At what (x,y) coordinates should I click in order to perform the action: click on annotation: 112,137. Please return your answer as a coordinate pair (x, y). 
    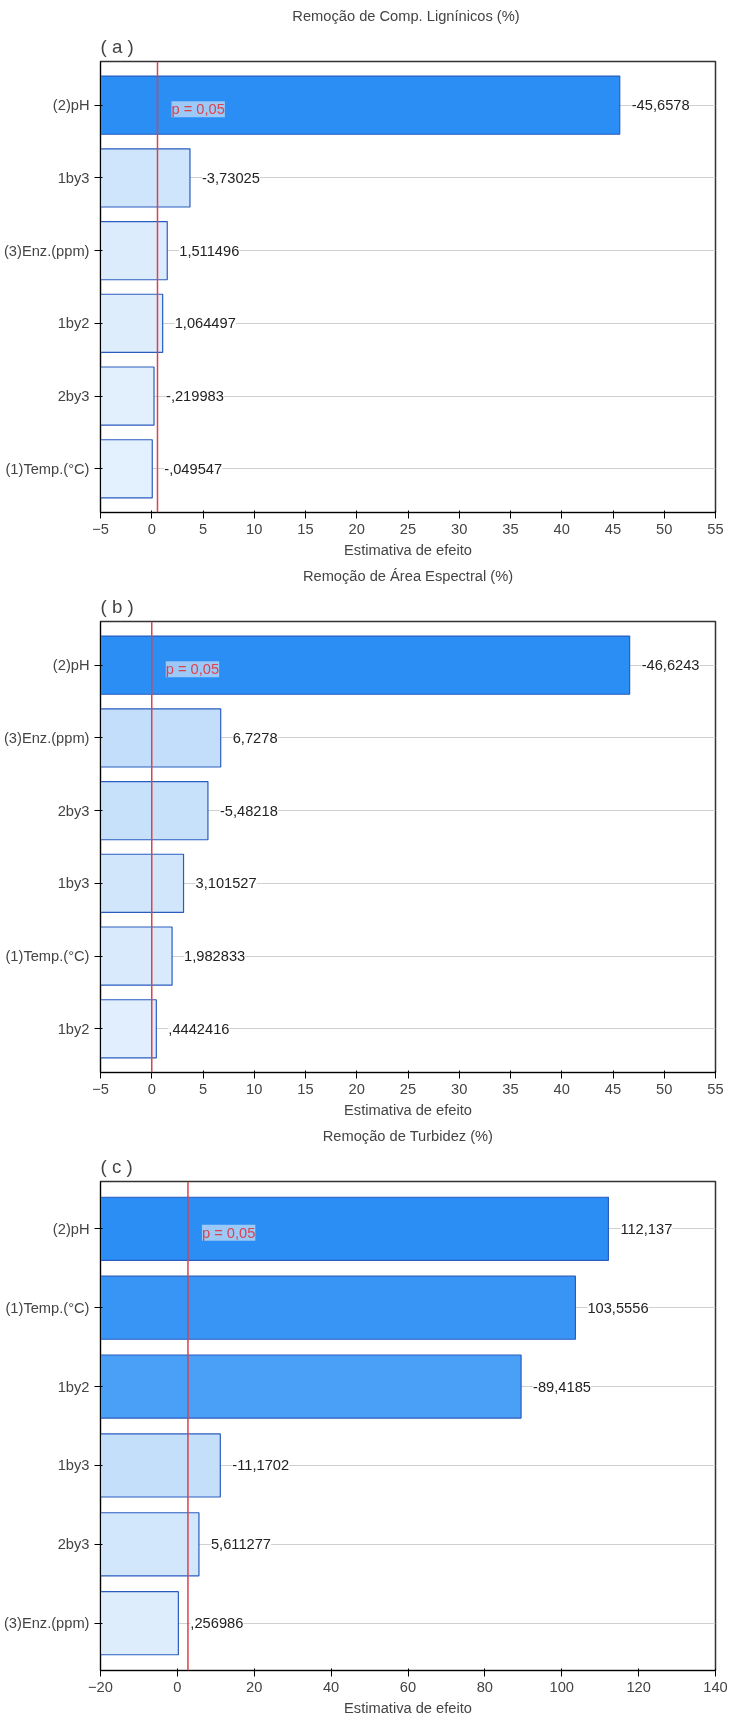
    Looking at the image, I should click on (646, 1228).